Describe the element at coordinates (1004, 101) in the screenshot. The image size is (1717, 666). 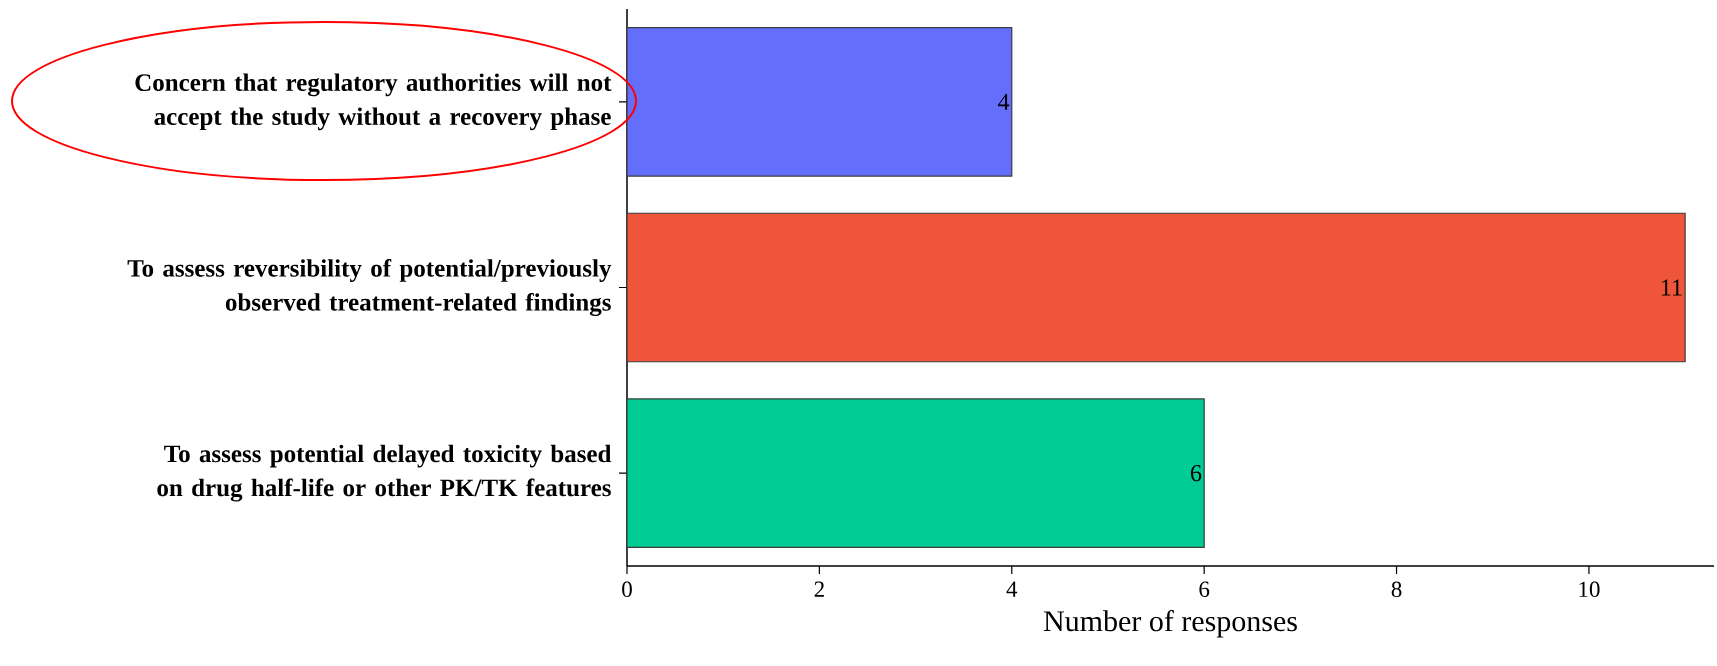
I see `data-label: 4` at that location.